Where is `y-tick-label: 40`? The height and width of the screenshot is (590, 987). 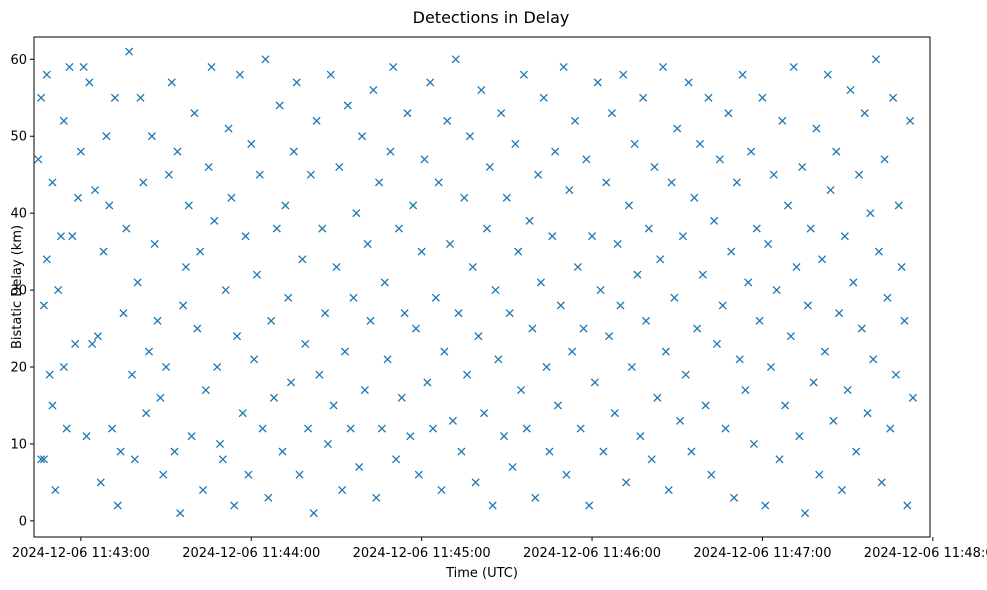 y-tick-label: 40 is located at coordinates (18, 214).